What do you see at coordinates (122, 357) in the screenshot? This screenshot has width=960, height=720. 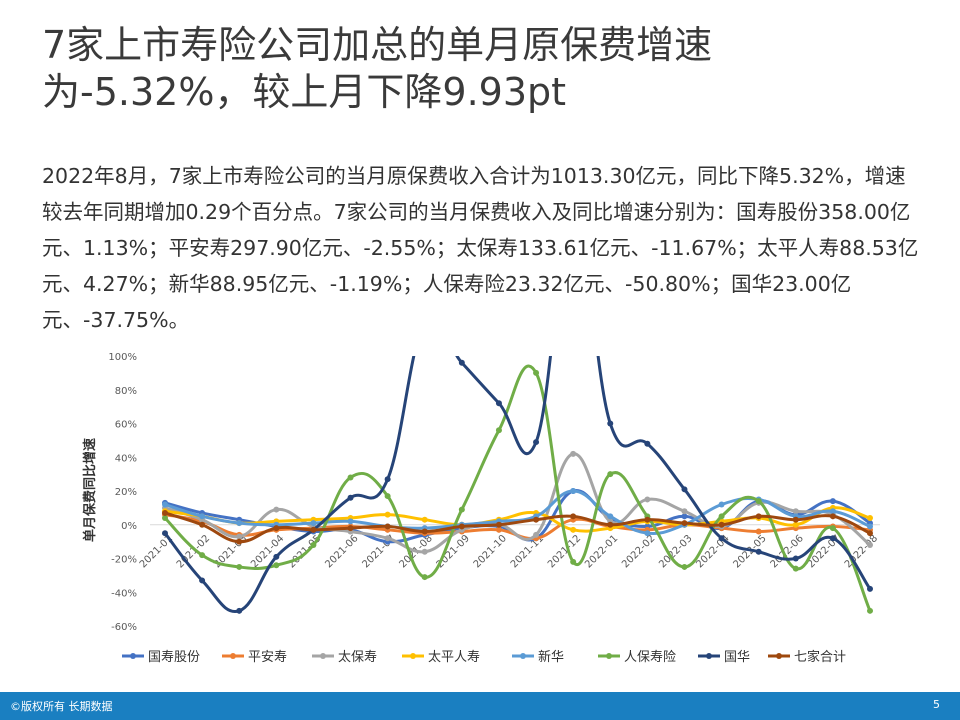 I see `y-tick-label: 100%` at bounding box center [122, 357].